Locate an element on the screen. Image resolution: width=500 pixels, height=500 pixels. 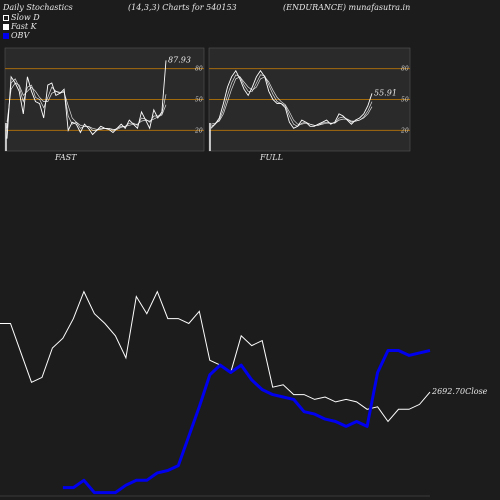
legend-obv: OBV is located at coordinates (16, 35).